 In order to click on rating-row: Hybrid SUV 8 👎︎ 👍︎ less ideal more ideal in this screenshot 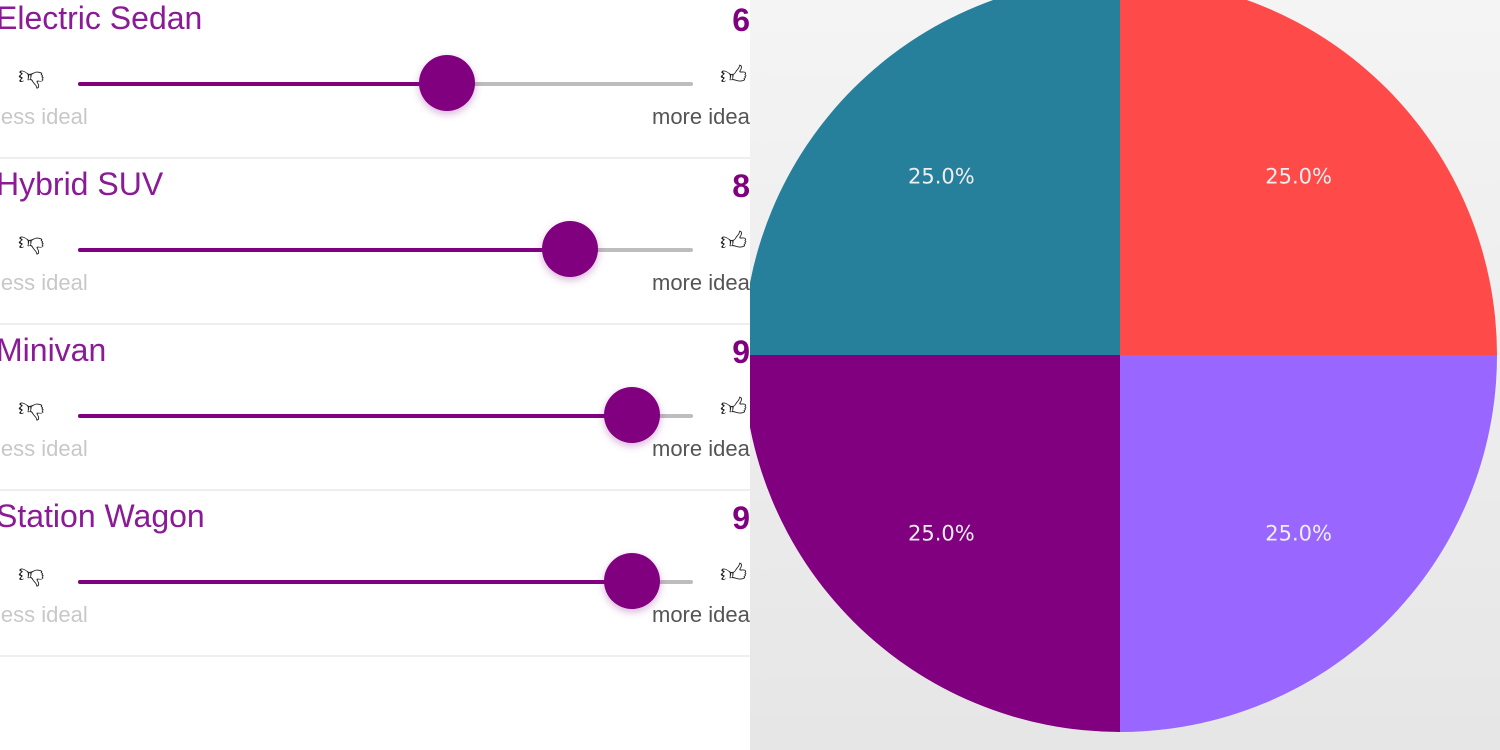, I will do `click(375, 241)`.